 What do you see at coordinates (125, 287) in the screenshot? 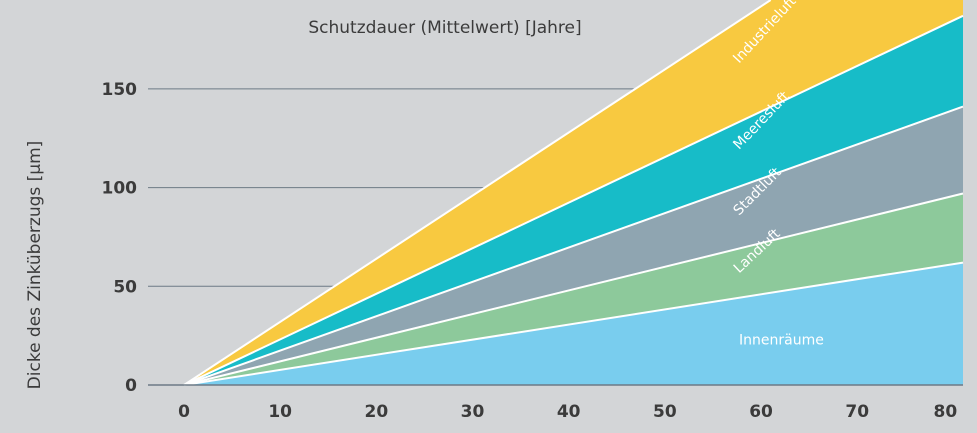
I see `y-tick-50: 50` at bounding box center [125, 287].